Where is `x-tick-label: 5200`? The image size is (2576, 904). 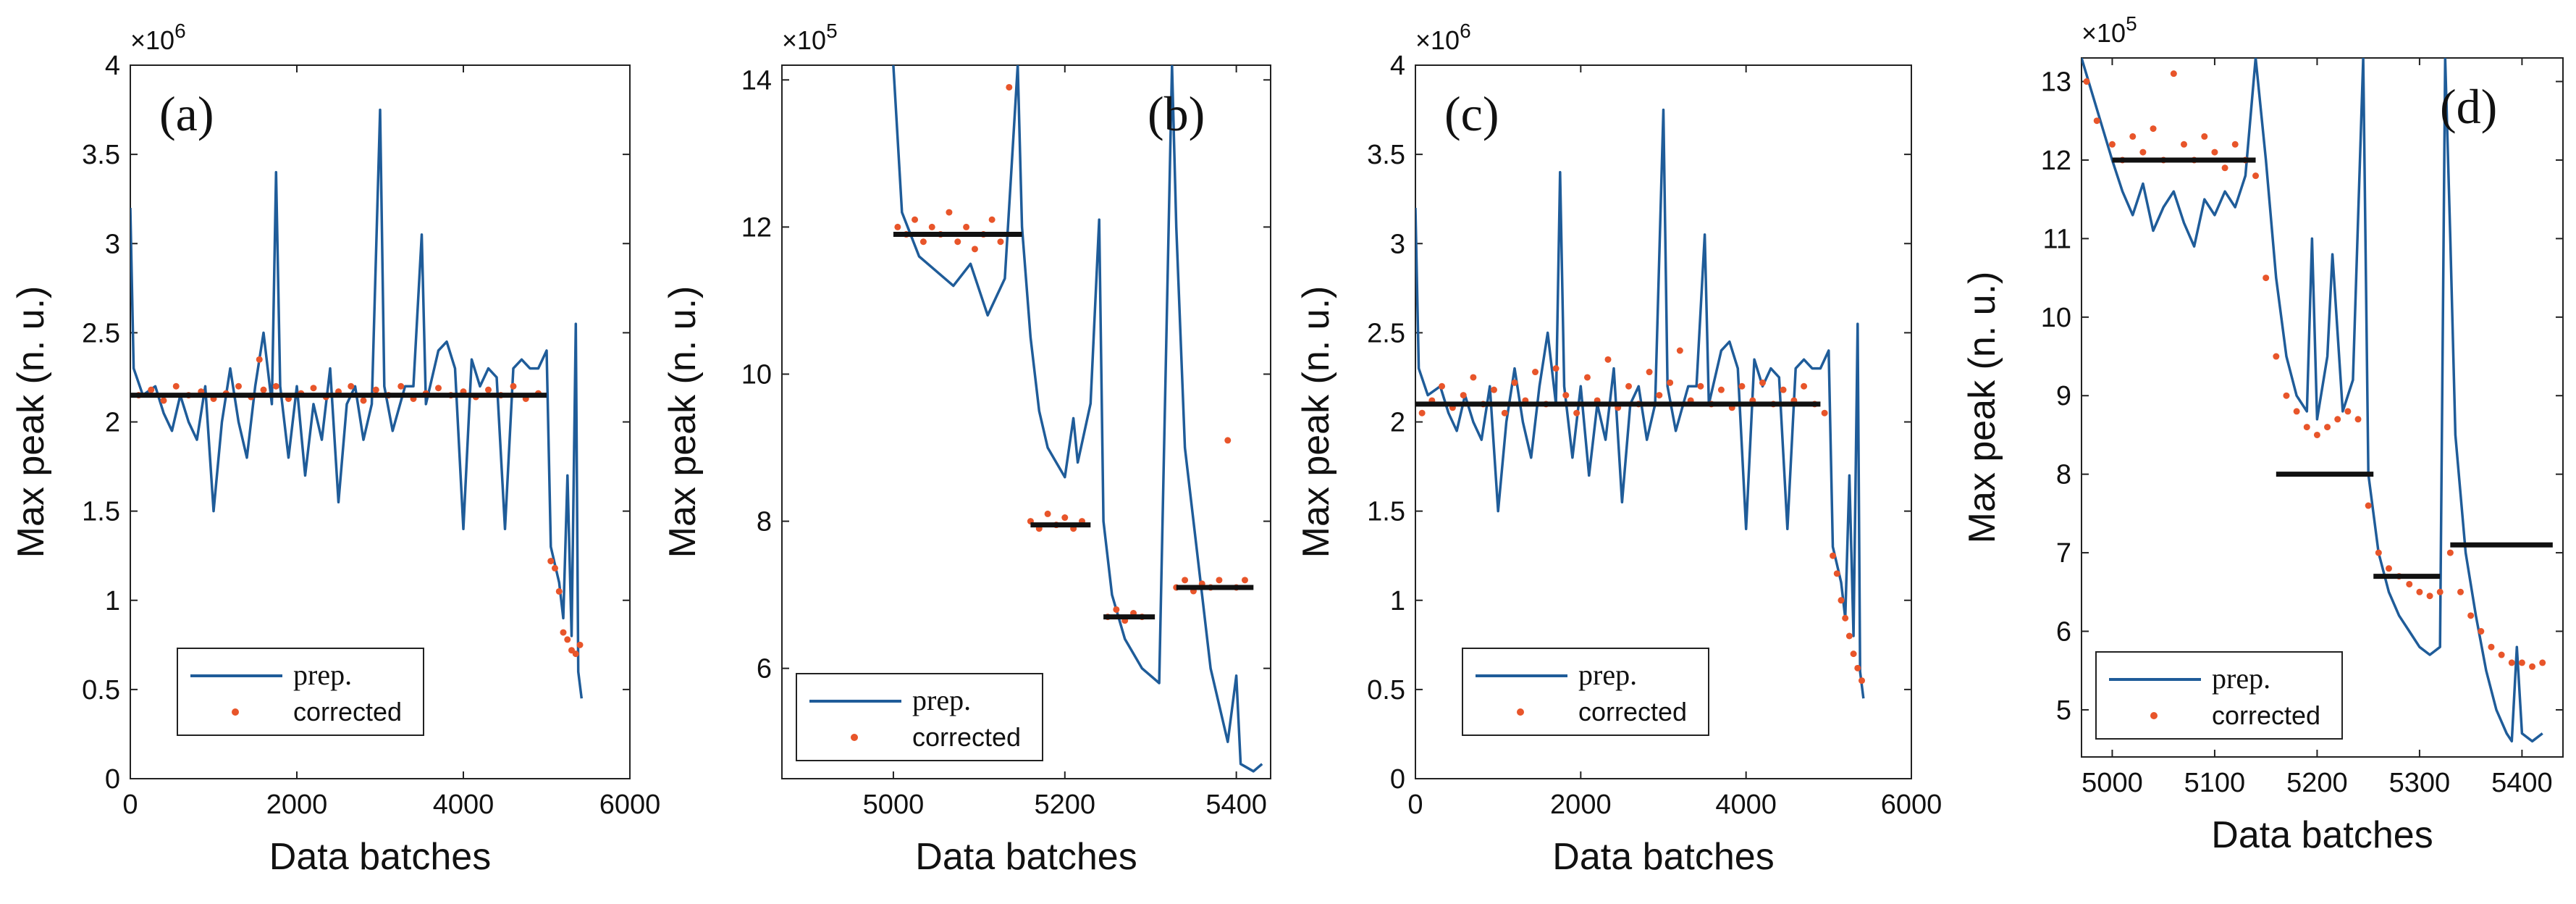
x-tick-label: 5200 is located at coordinates (1065, 805).